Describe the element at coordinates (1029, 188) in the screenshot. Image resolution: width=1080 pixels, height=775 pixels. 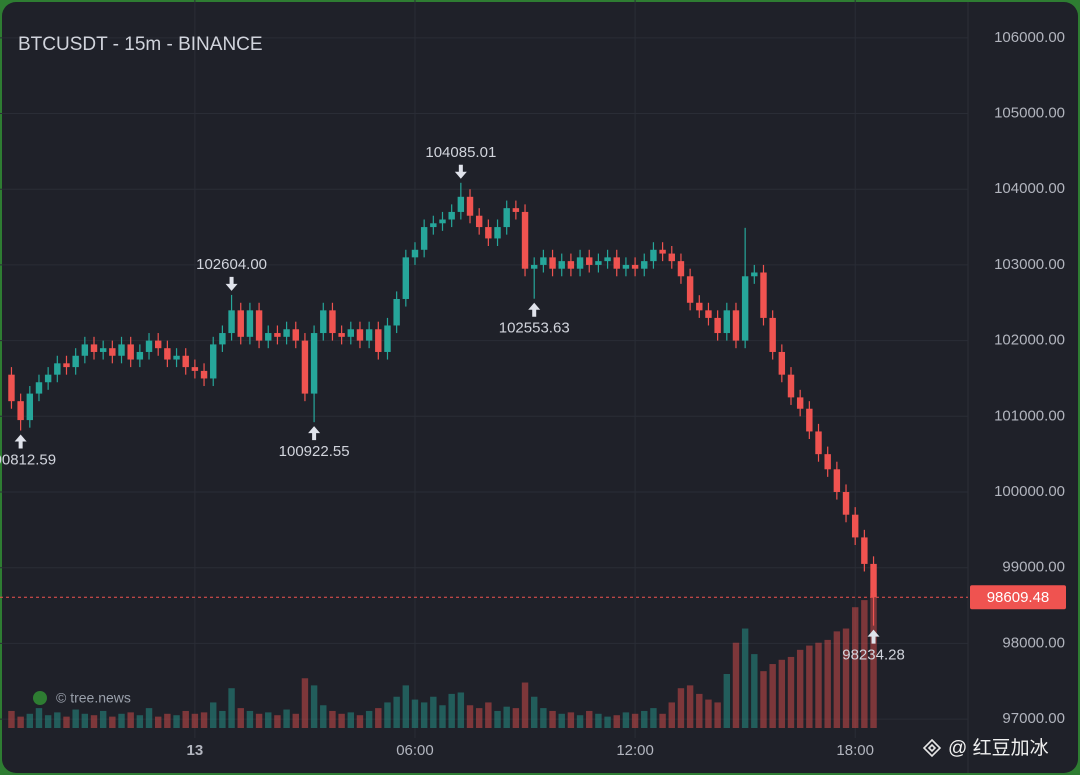
I see `y-tick-label: 104000.00` at that location.